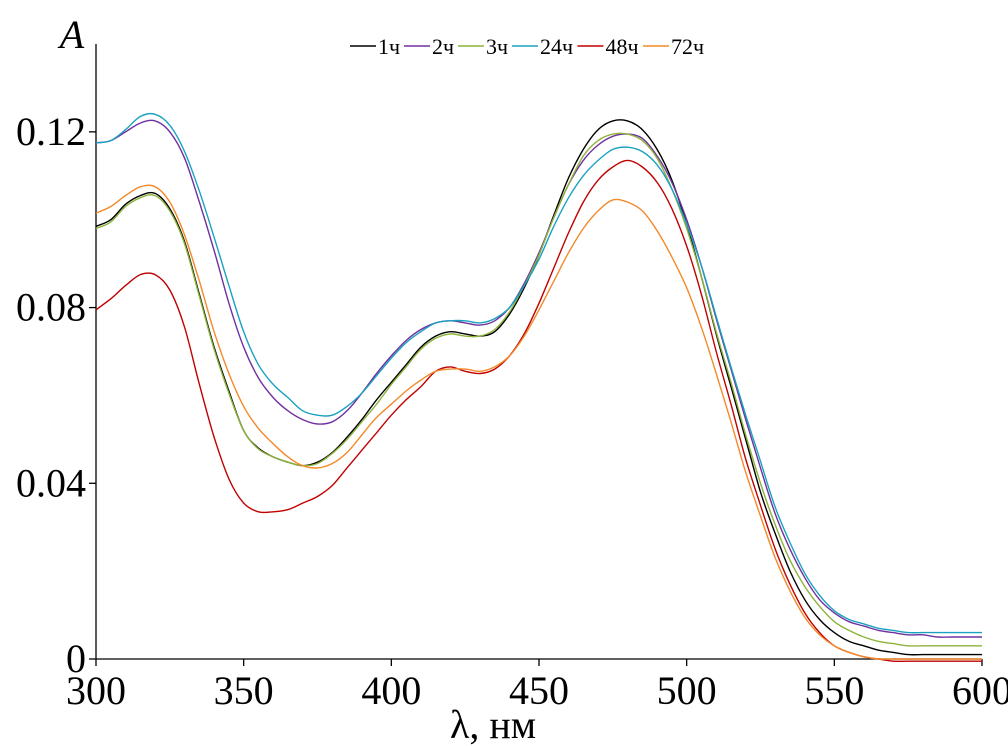 The height and width of the screenshot is (746, 1008). Describe the element at coordinates (687, 46) in the screenshot. I see `legend-label: 72ч` at that location.